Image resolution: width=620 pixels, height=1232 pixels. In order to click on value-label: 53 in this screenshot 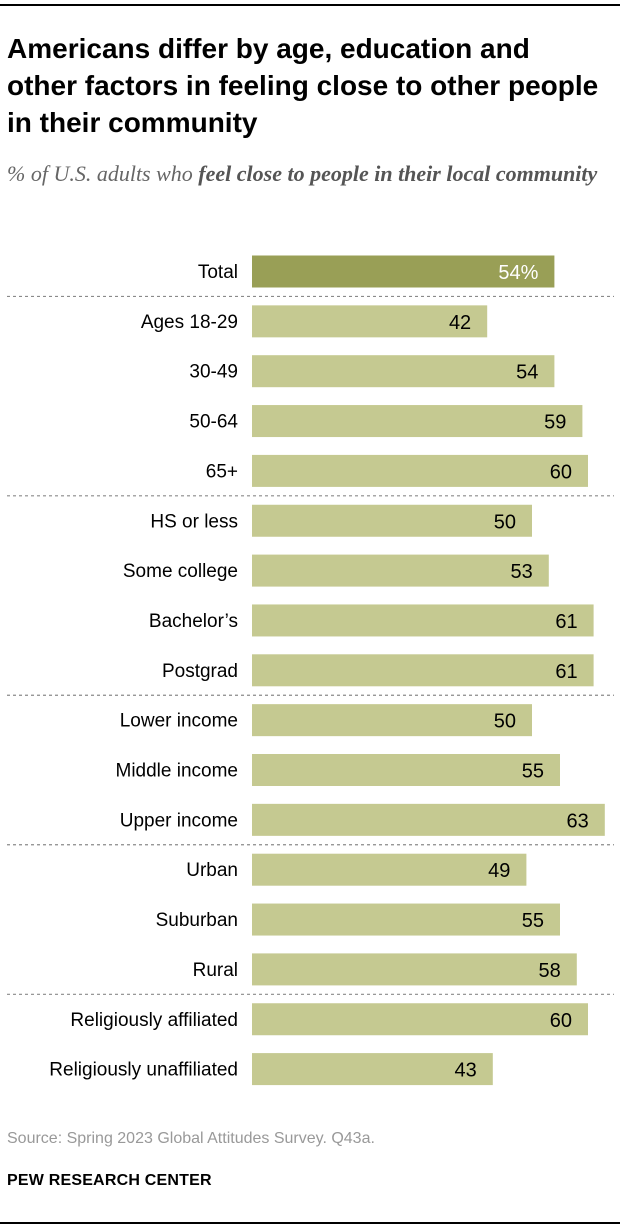, I will do `click(522, 572)`.